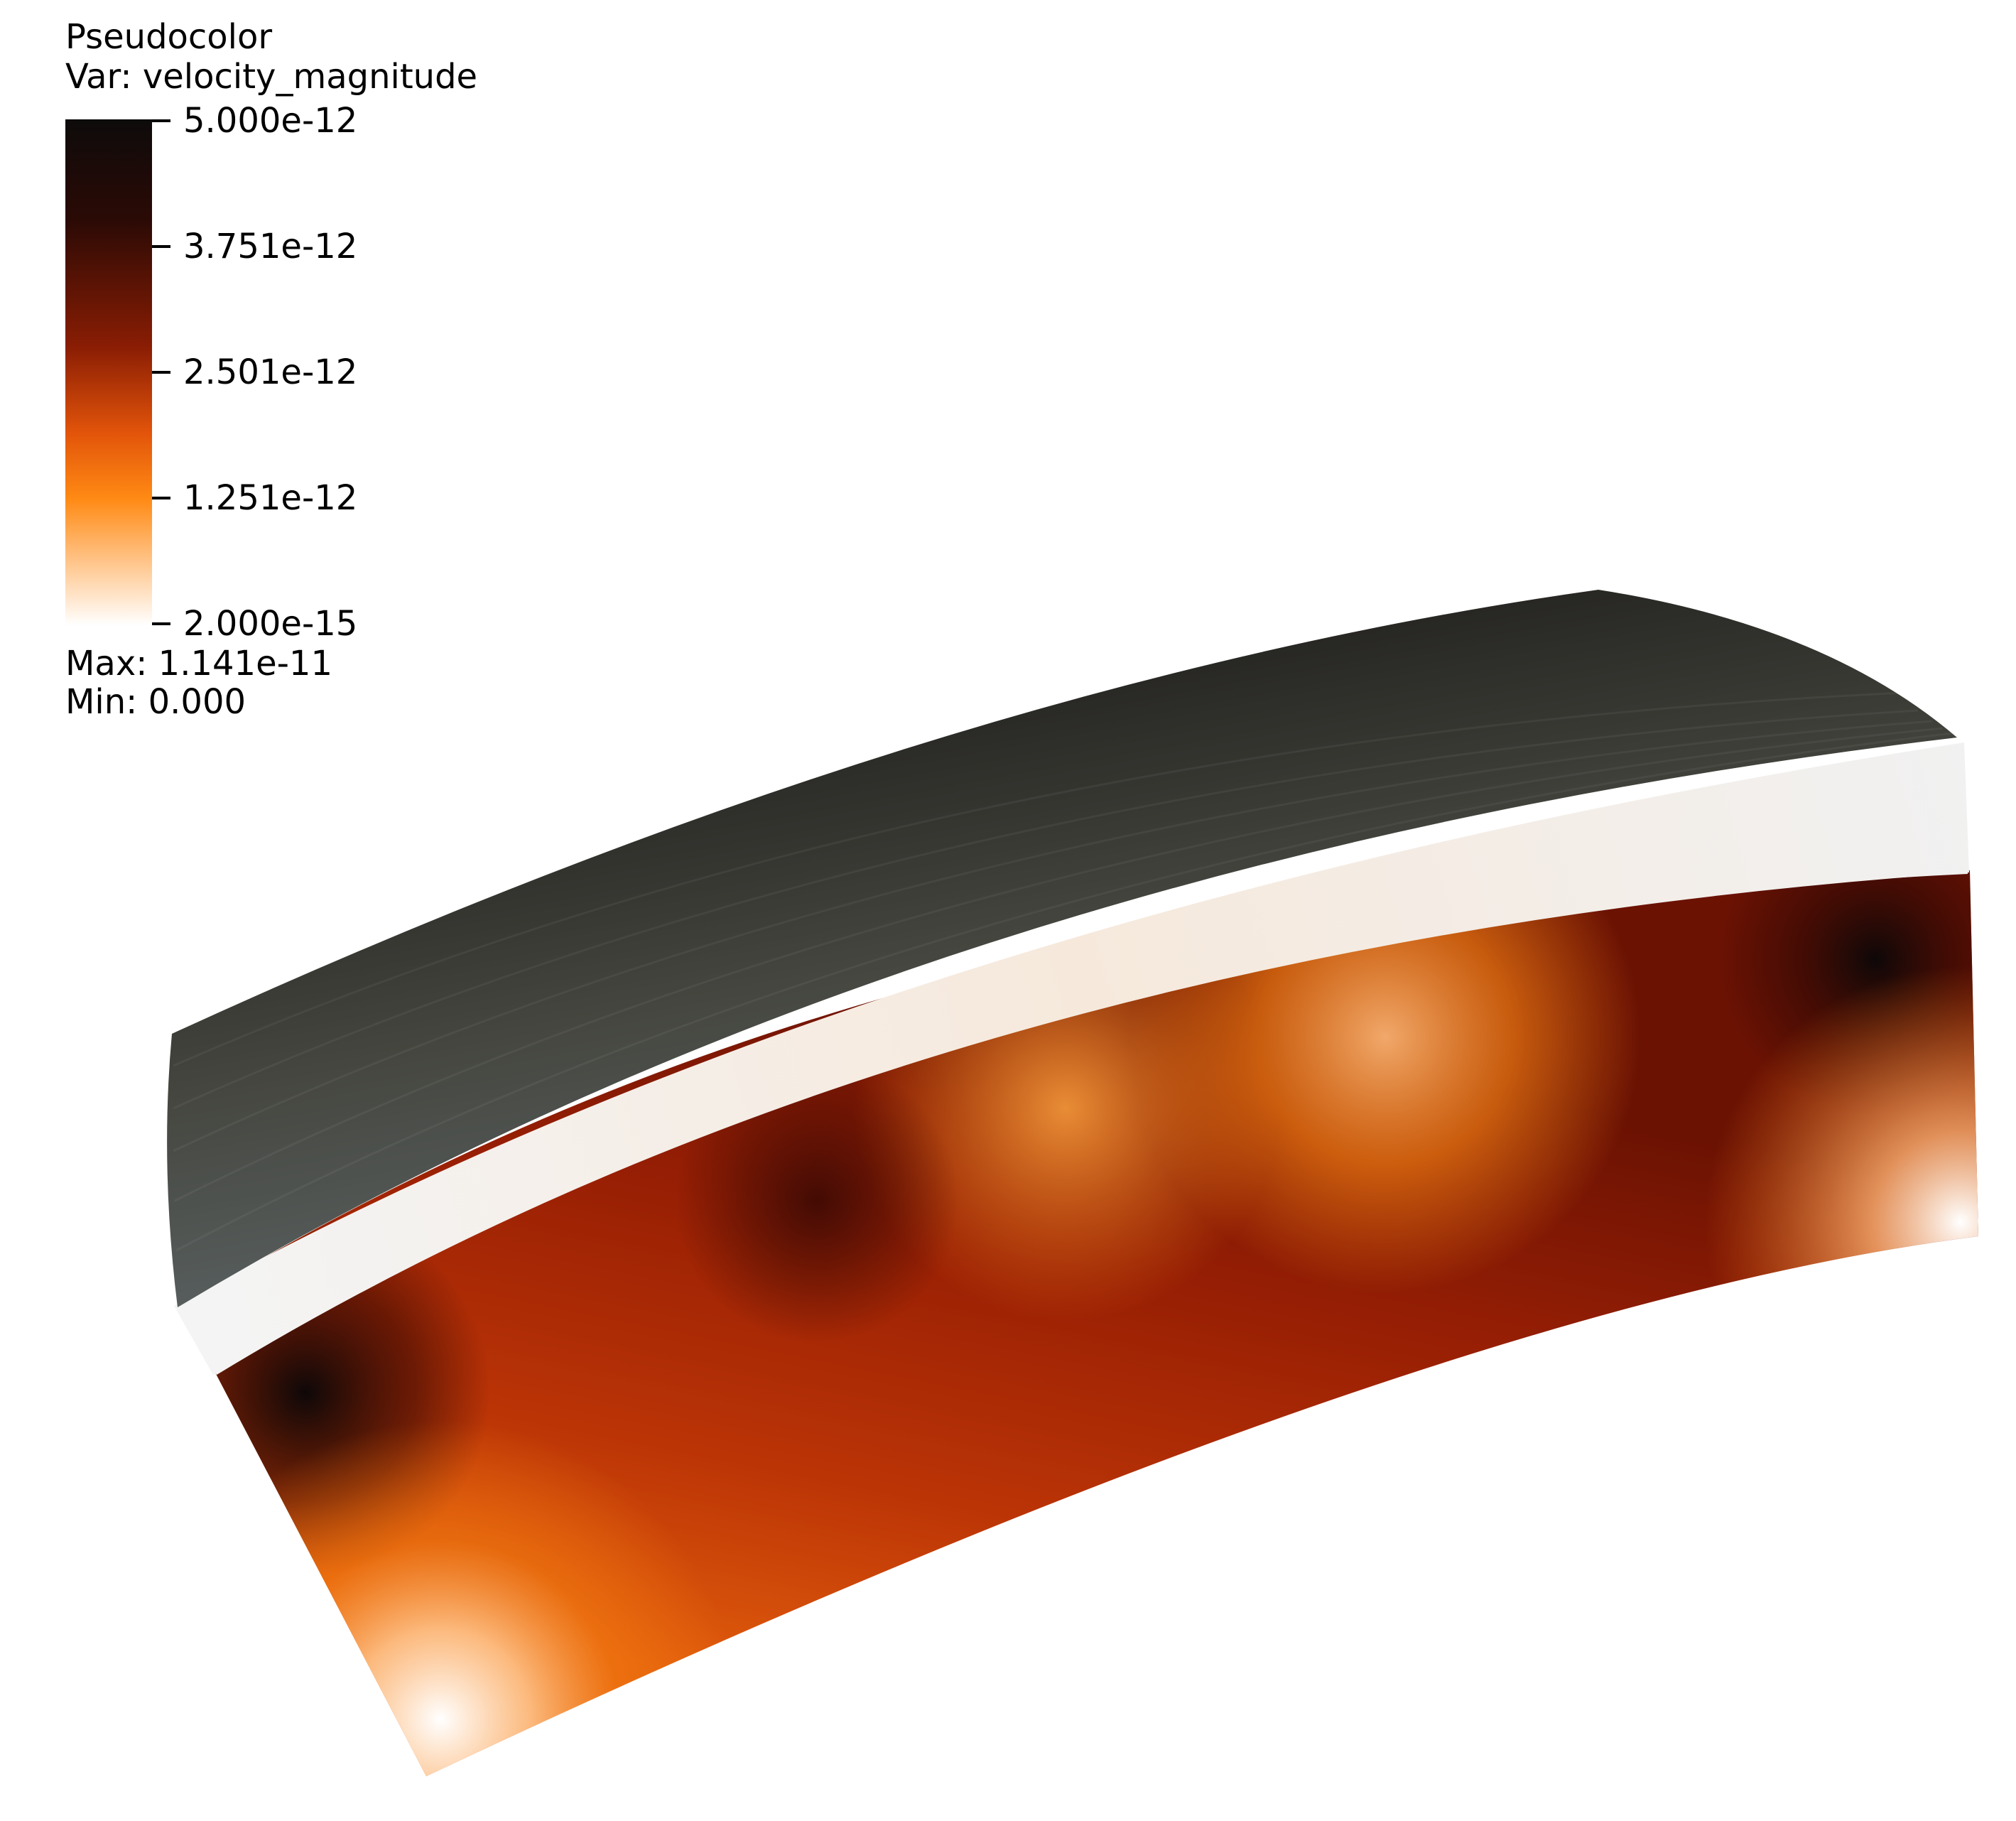 The height and width of the screenshot is (1821, 2016). I want to click on colorbar-tick-label: 2.000e-15, so click(270, 624).